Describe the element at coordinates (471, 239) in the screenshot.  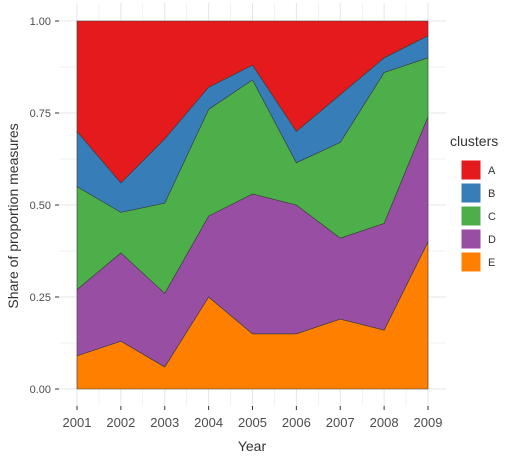
I see `legend-key-D` at that location.